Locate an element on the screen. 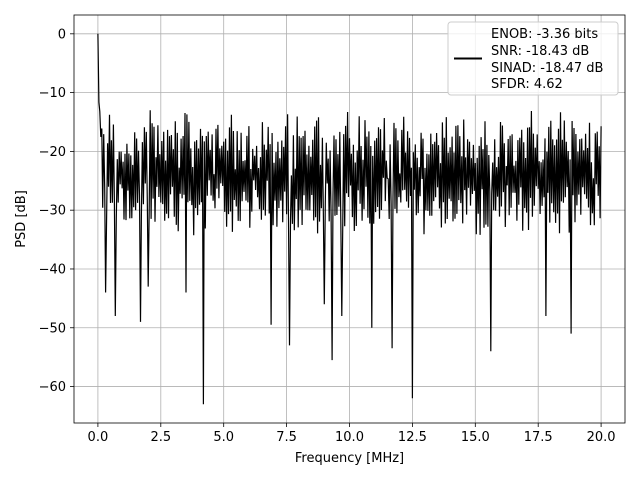  y-tick-label: 0 is located at coordinates (62, 34).